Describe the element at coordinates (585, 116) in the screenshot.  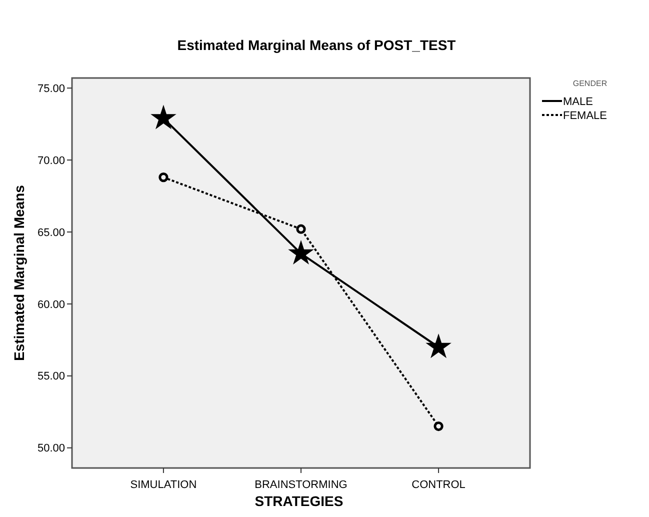
I see `legend-label: FEMALE` at that location.